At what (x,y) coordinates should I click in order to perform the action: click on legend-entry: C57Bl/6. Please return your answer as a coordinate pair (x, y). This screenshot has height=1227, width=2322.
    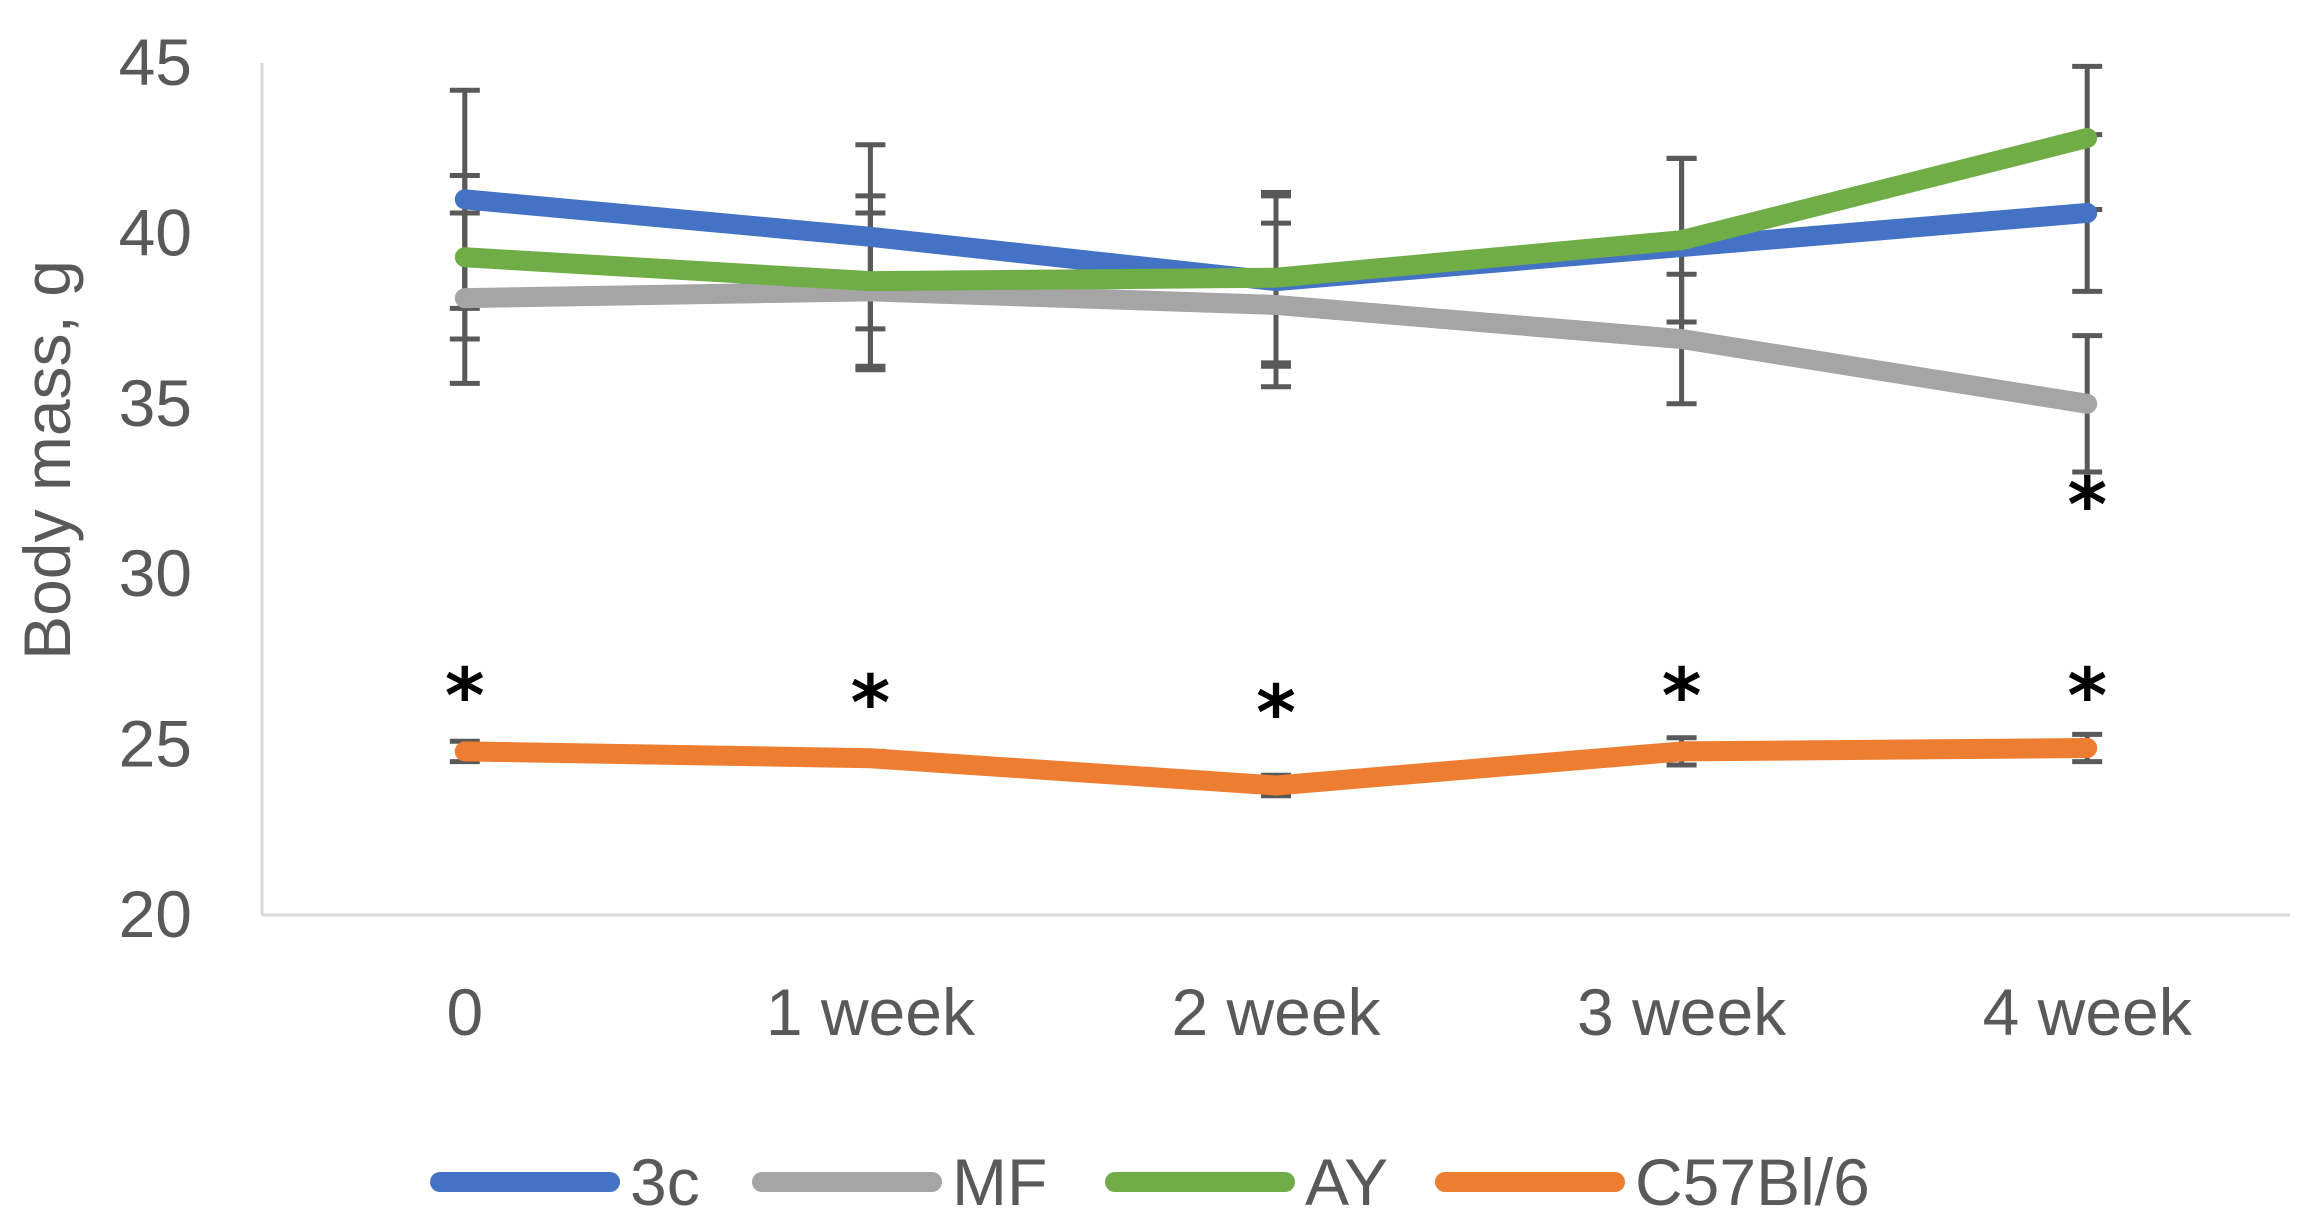
    Looking at the image, I should click on (1652, 1182).